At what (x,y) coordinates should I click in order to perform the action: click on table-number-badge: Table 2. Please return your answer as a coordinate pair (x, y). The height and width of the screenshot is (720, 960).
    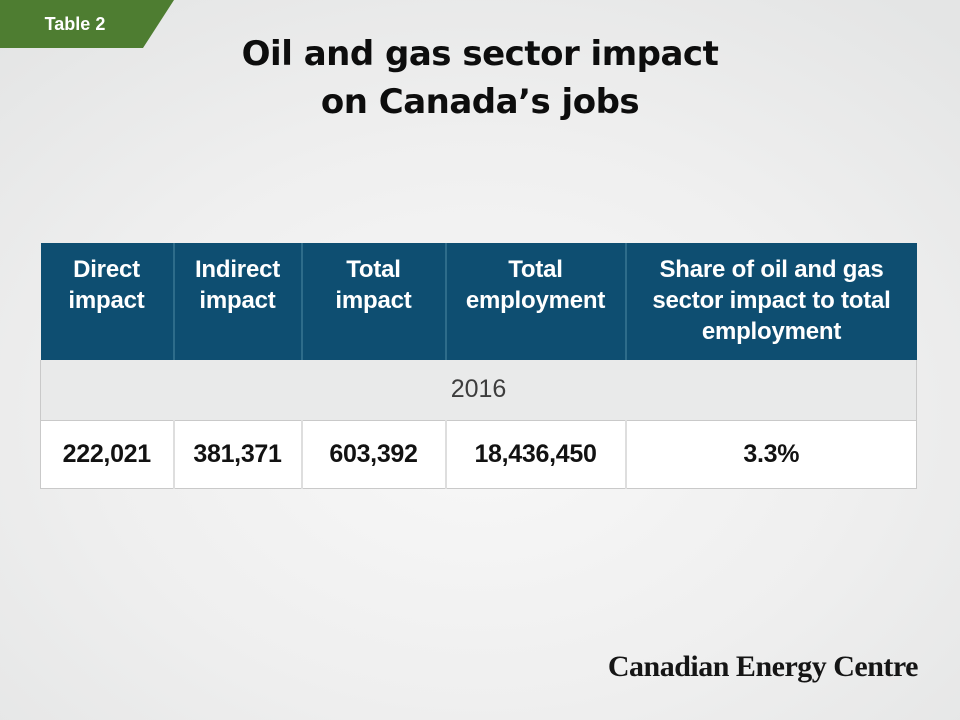
    Looking at the image, I should click on (87, 24).